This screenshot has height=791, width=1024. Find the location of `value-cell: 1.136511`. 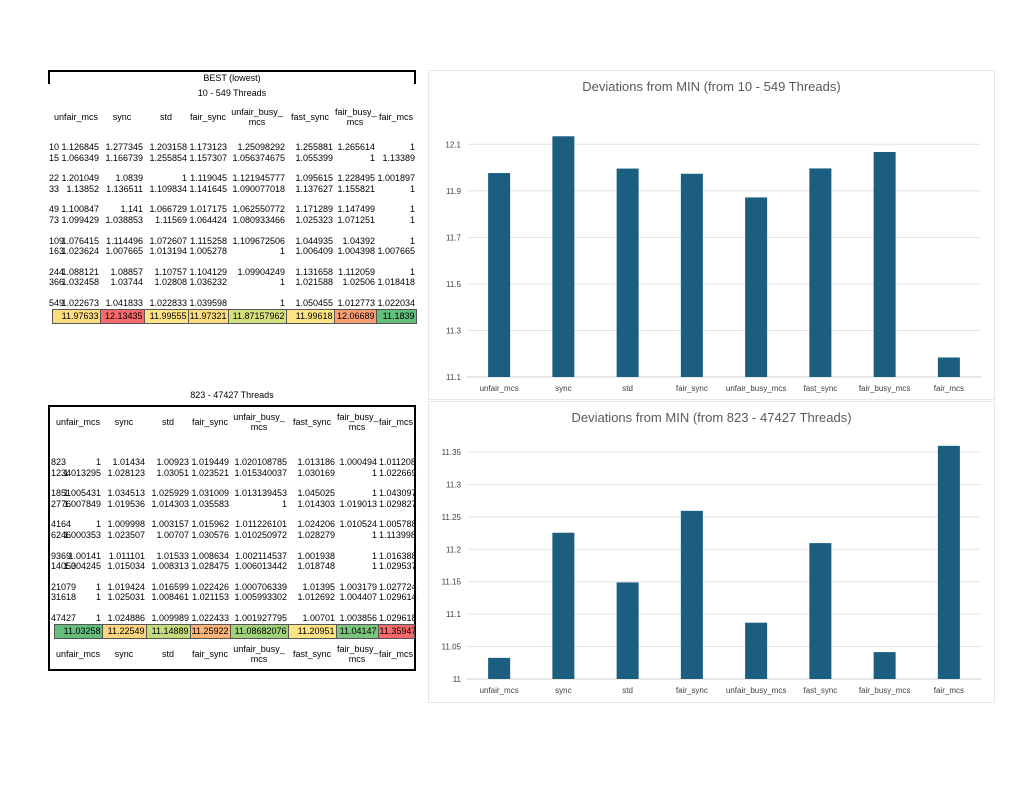

value-cell: 1.136511 is located at coordinates (124, 188).